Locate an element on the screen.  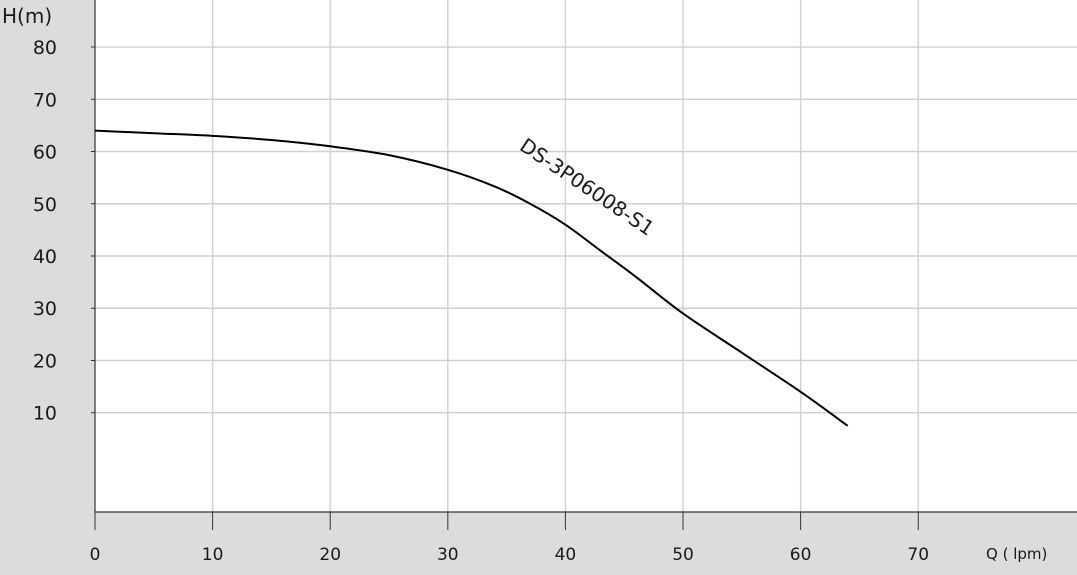
y-axis-label: H(m) is located at coordinates (27, 16).